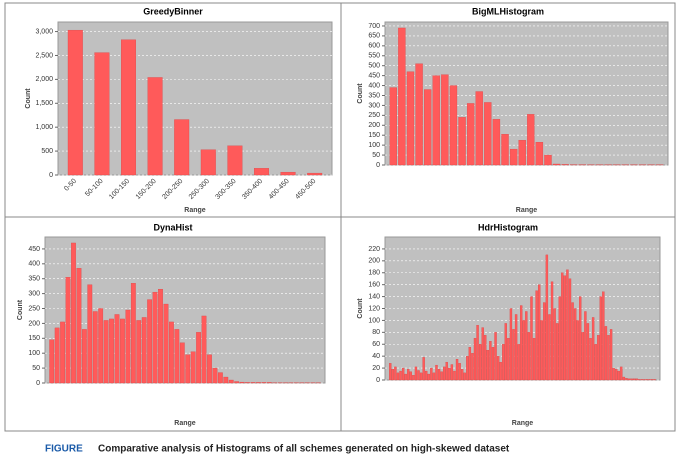 The height and width of the screenshot is (467, 680). I want to click on y-tick-label: 140, so click(374, 296).